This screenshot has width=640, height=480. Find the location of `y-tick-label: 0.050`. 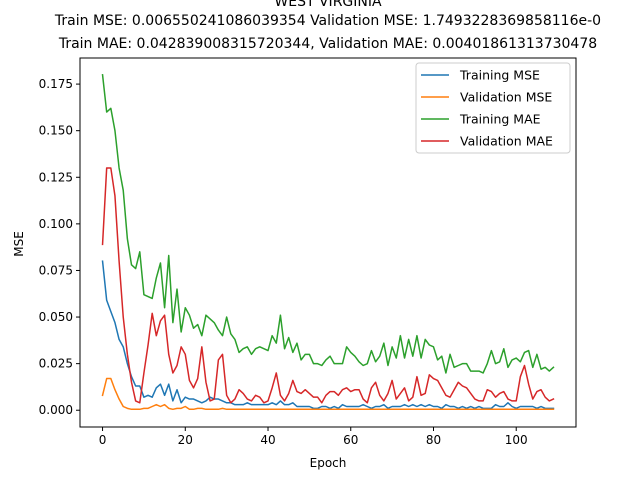

y-tick-label: 0.050 is located at coordinates (56, 317).